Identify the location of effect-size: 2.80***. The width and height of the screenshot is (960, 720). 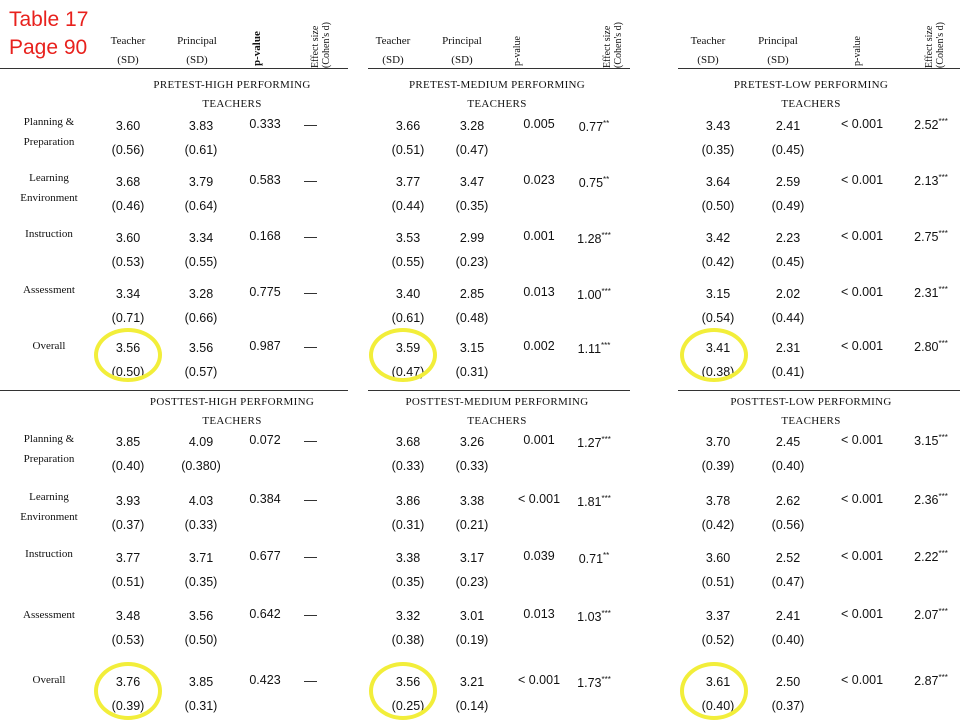
(931, 347).